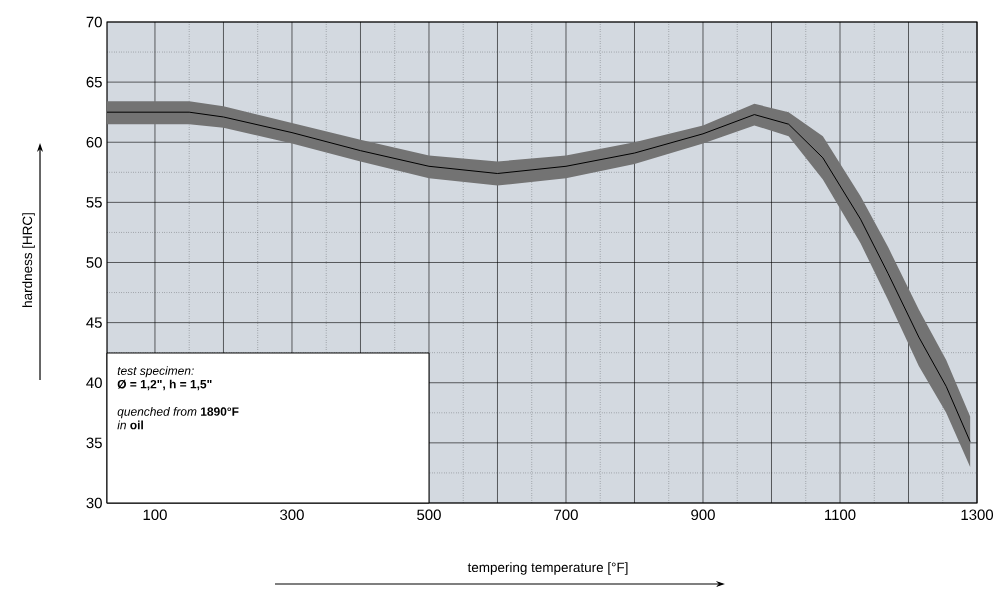 This screenshot has width=1006, height=590. Describe the element at coordinates (94, 443) in the screenshot. I see `y-tick-label: 35` at that location.